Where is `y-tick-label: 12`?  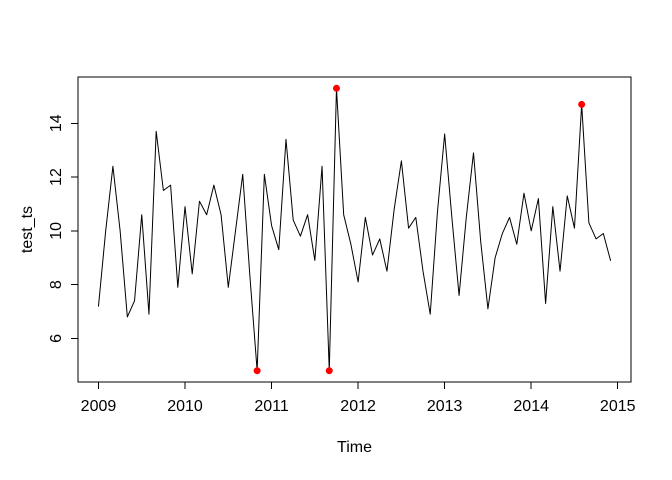
y-tick-label: 12 is located at coordinates (56, 177).